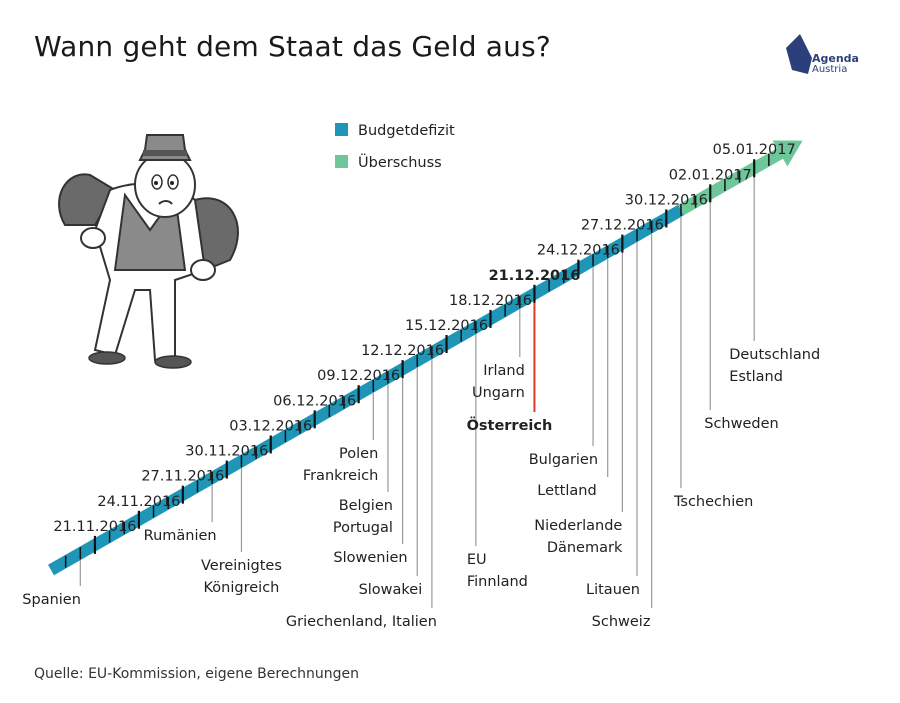 This screenshot has width=900, height=703. I want to click on logo-mark-icon, so click(799, 54).